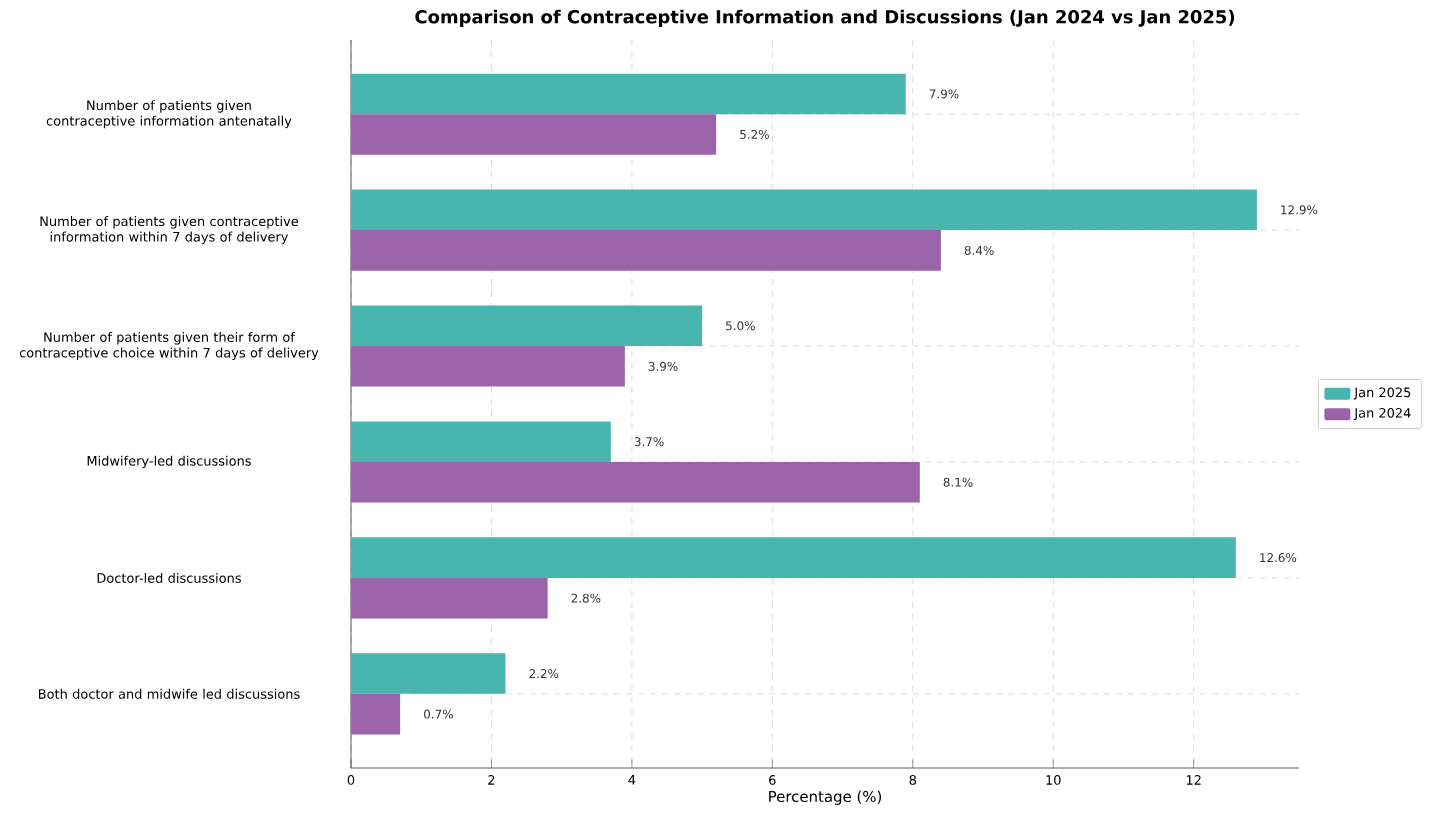 This screenshot has height=814, width=1445. I want to click on data-label: 3.7%, so click(649, 442).